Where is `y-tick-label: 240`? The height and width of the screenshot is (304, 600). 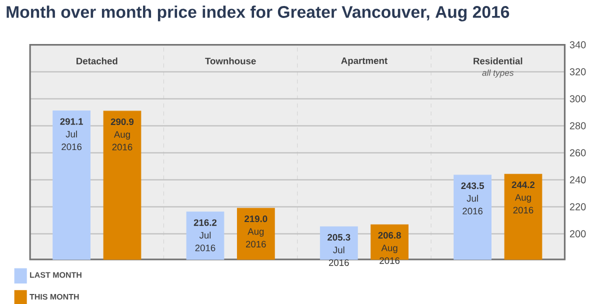 y-tick-label: 240 is located at coordinates (578, 180).